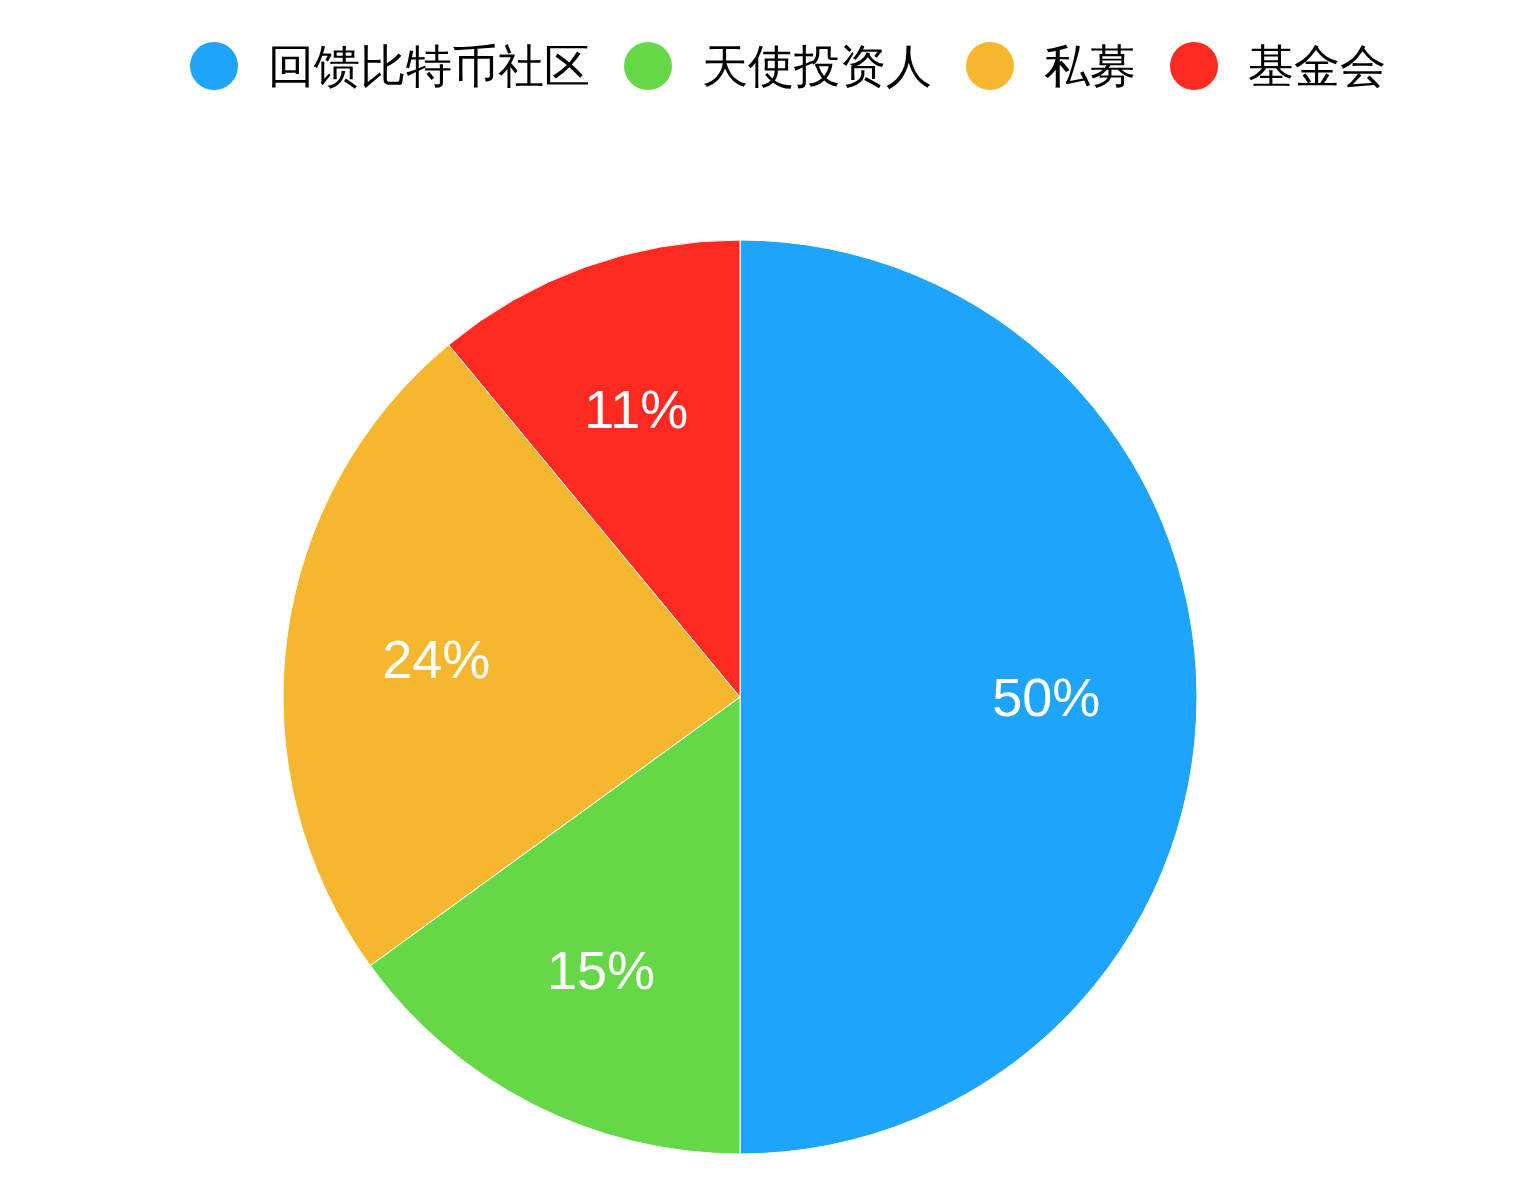 This screenshot has height=1180, width=1536. Describe the element at coordinates (636, 408) in the screenshot. I see `data-label: 11%` at that location.